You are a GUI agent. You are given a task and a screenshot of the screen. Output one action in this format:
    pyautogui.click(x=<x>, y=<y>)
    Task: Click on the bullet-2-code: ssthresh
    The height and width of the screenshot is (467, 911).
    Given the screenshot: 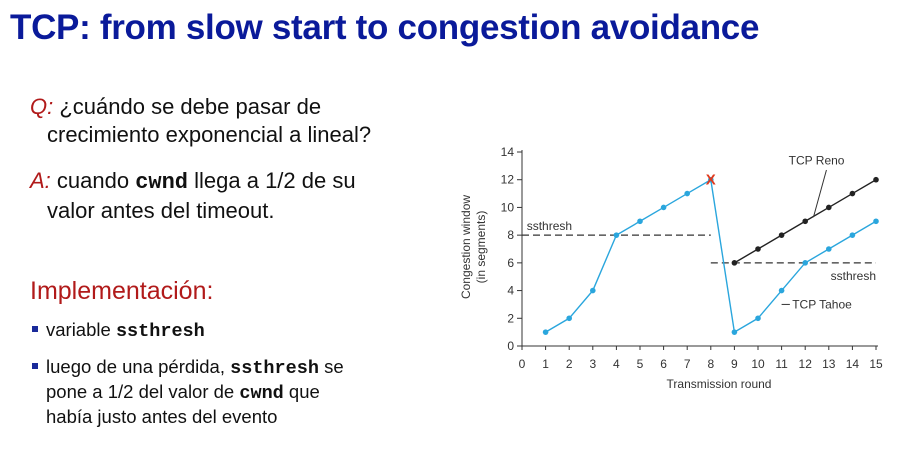 What is the action you would take?
    pyautogui.click(x=274, y=368)
    